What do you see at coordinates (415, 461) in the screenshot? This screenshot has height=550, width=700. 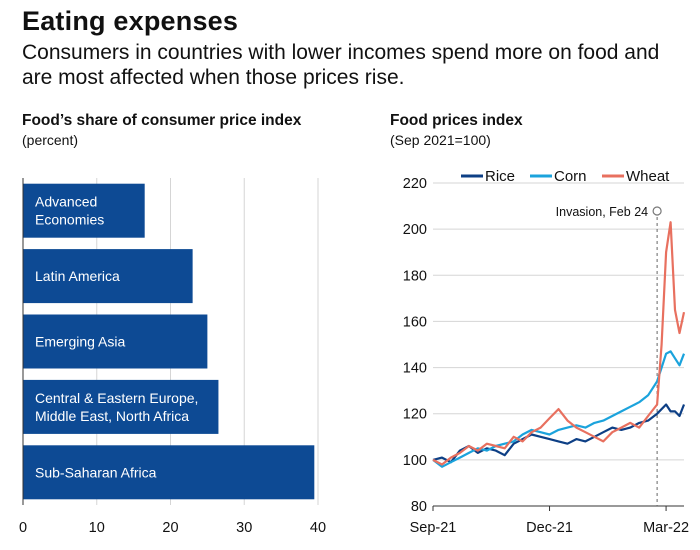 I see `line-y-tick-label: 100` at bounding box center [415, 461].